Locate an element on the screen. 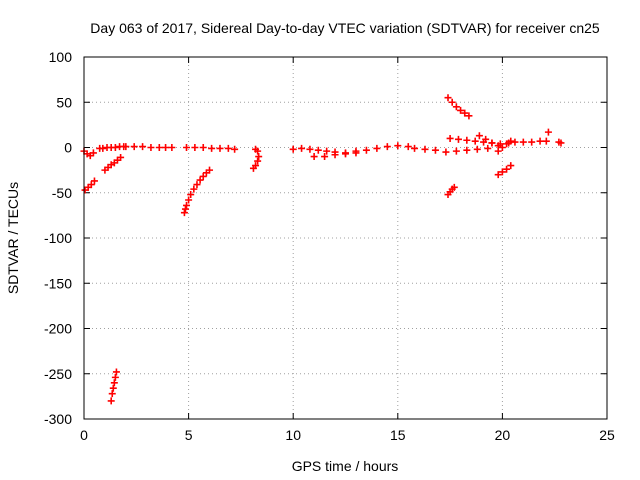 Image resolution: width=640 pixels, height=480 pixels. series-arc-m is located at coordinates (451, 150).